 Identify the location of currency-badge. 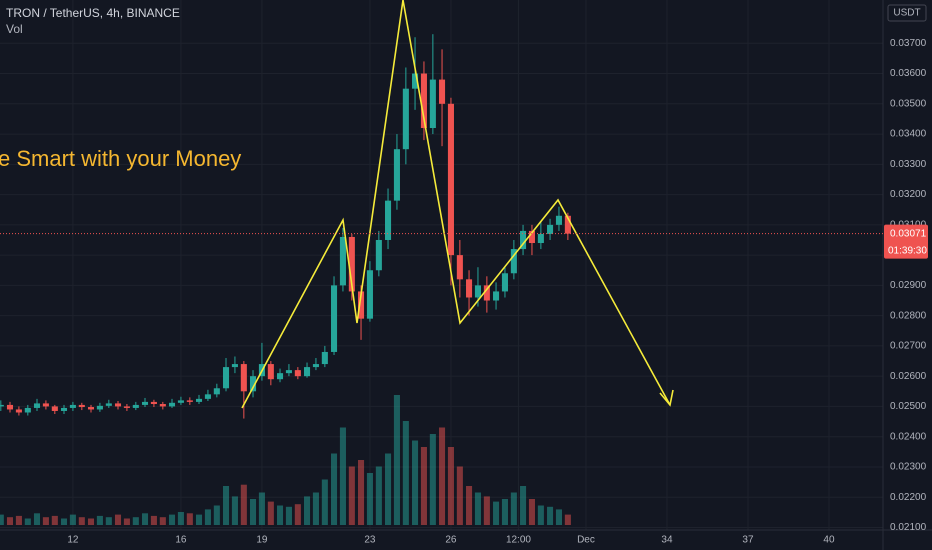
(907, 13).